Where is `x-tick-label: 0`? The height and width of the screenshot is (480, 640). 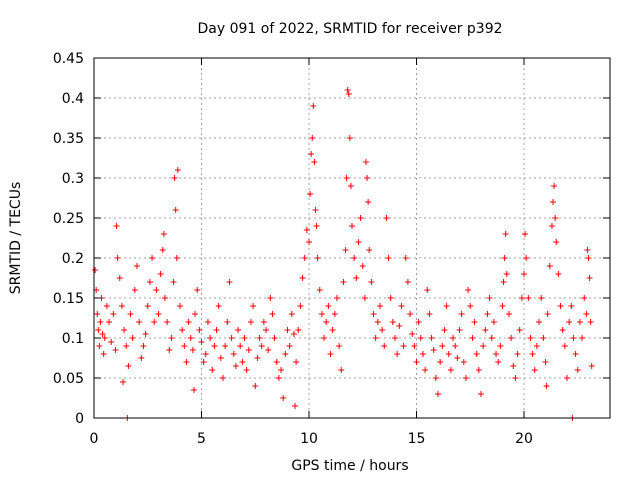
x-tick-label: 0 is located at coordinates (94, 439).